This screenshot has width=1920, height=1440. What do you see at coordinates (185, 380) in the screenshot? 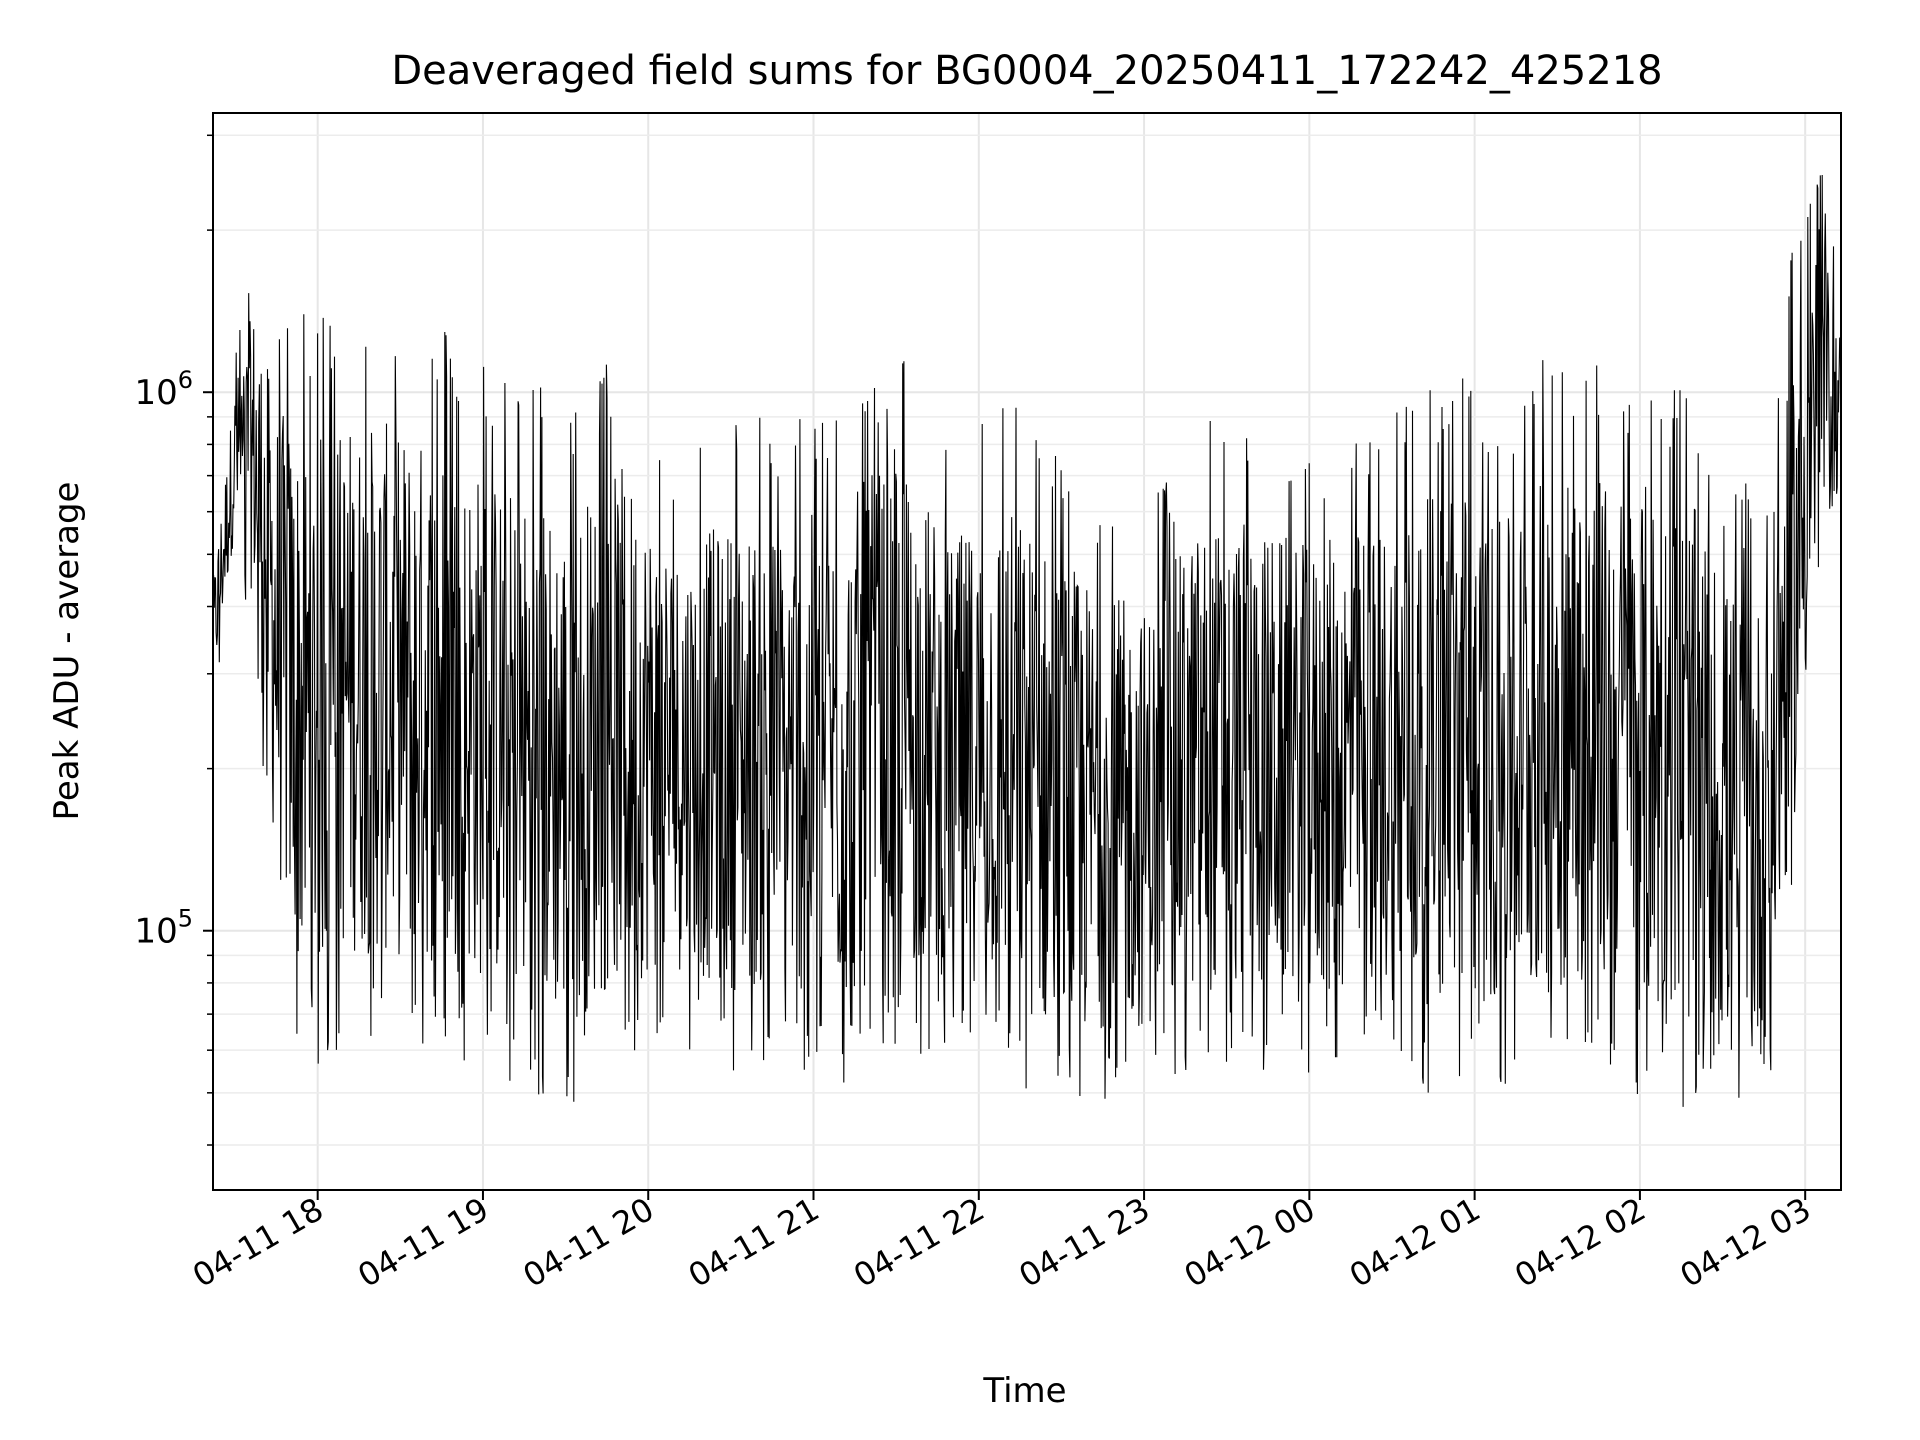
I see `y-tick-exponent: 6` at bounding box center [185, 380].